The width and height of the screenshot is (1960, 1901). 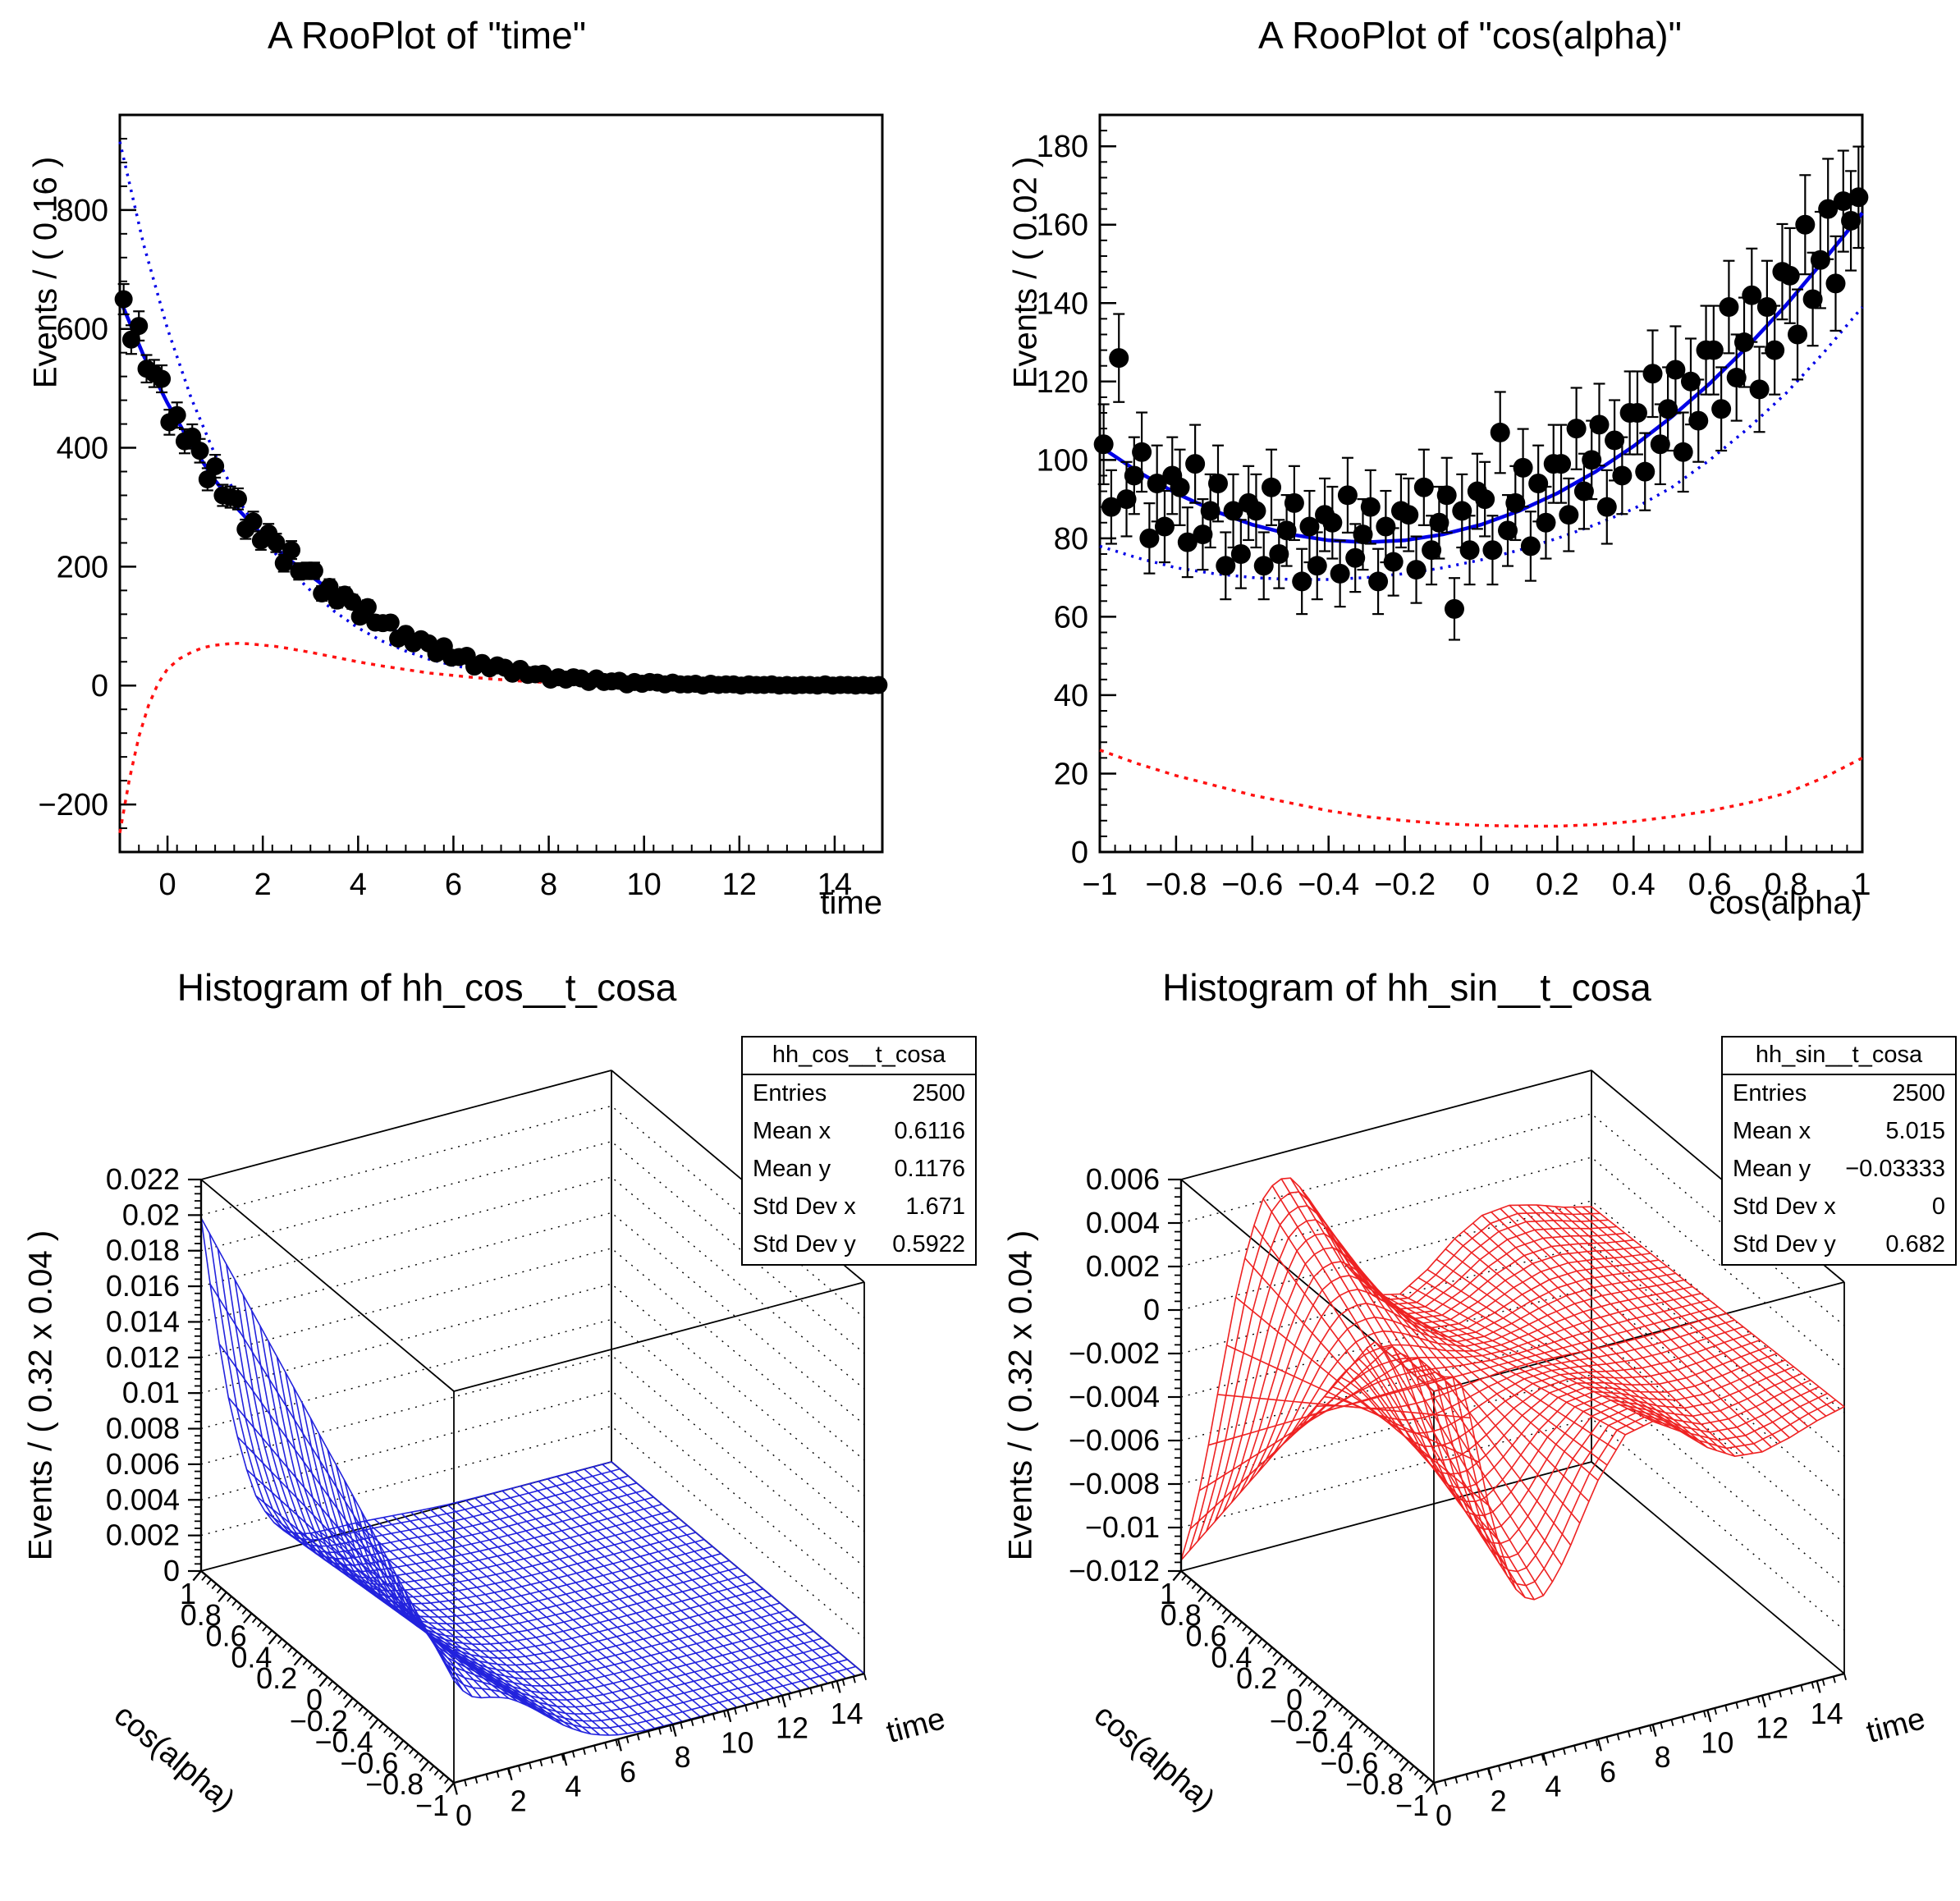 I want to click on stats-row: Mean y 0.1176, so click(x=859, y=1169).